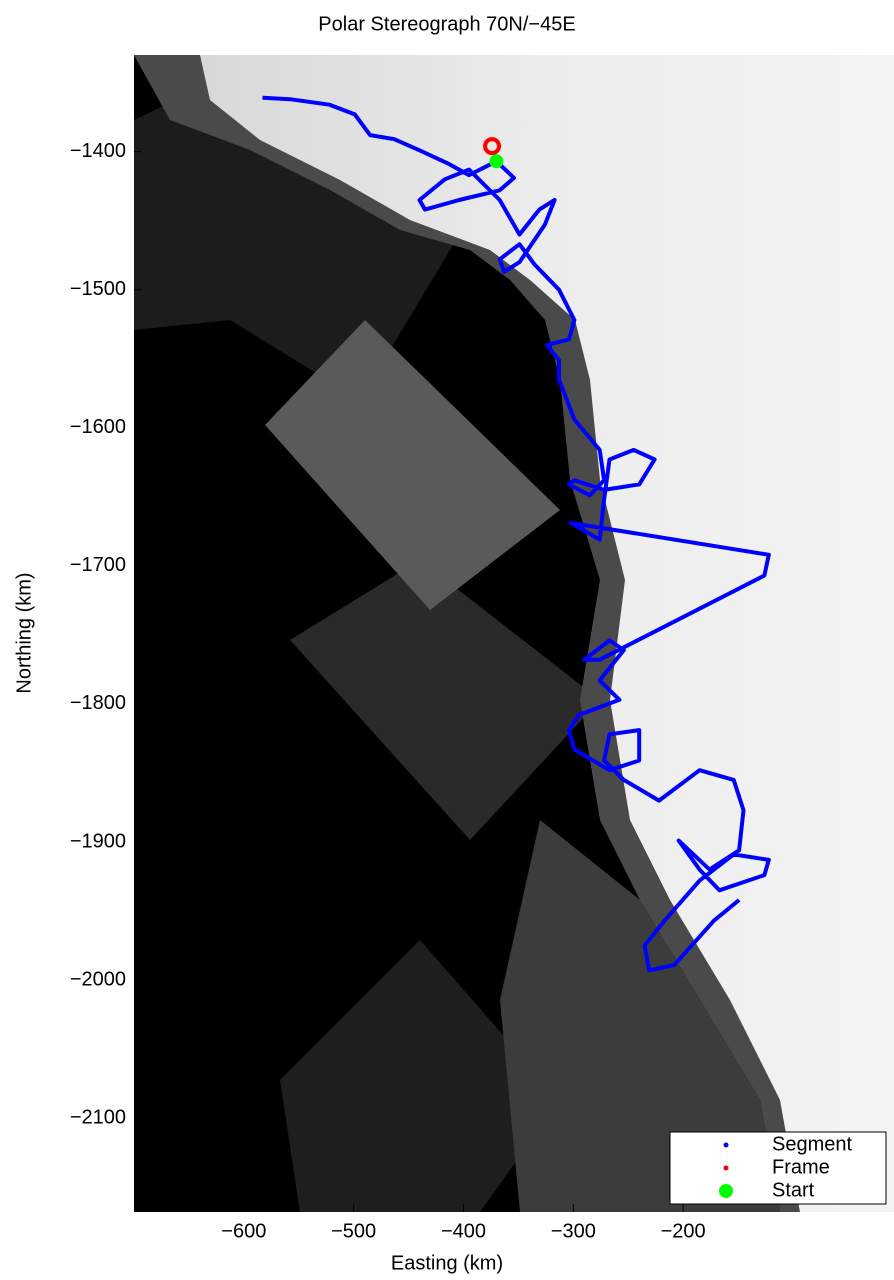 This screenshot has width=894, height=1280. I want to click on y-tick-label: −1800, so click(98, 703).